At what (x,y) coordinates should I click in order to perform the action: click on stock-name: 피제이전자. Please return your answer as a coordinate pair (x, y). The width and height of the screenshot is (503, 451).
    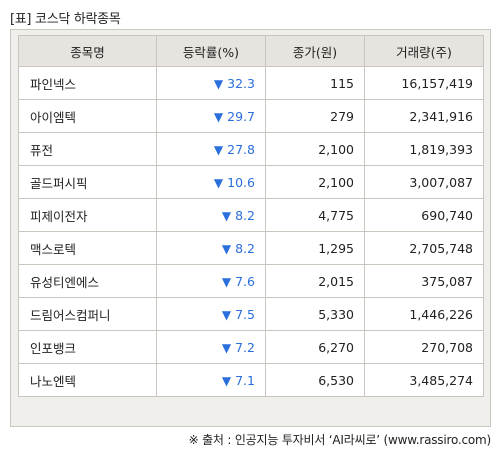
    Looking at the image, I should click on (87, 215).